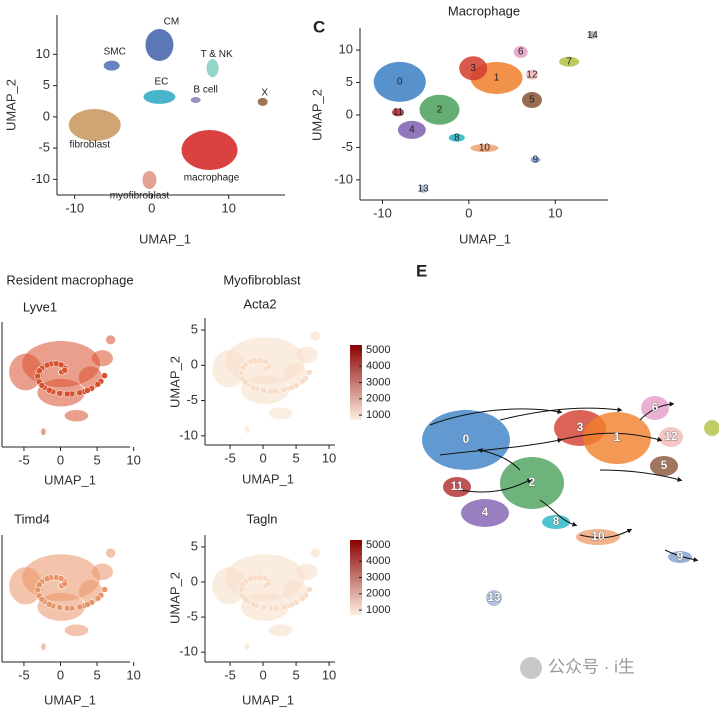 The image size is (719, 719). I want to click on chart-title: Tagln, so click(261, 518).